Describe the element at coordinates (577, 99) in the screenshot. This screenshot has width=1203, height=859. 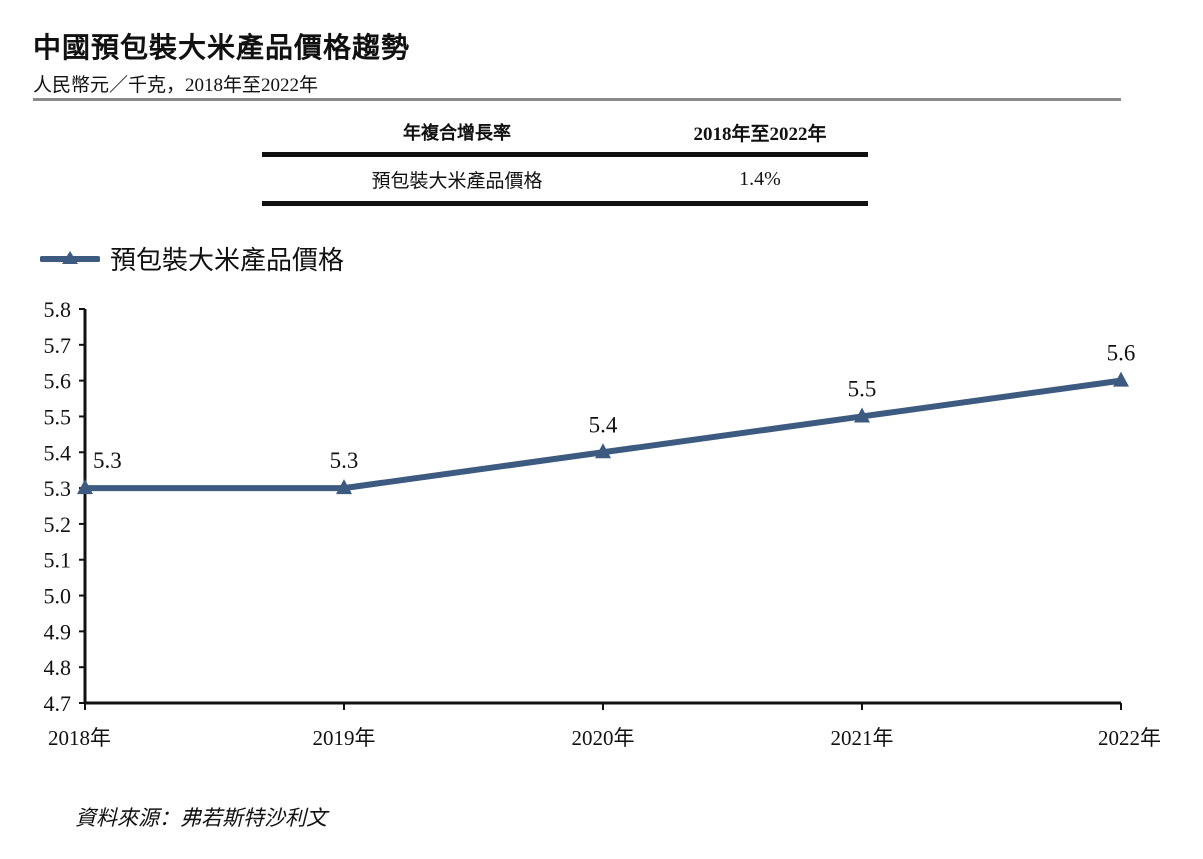
I see `header-divider` at that location.